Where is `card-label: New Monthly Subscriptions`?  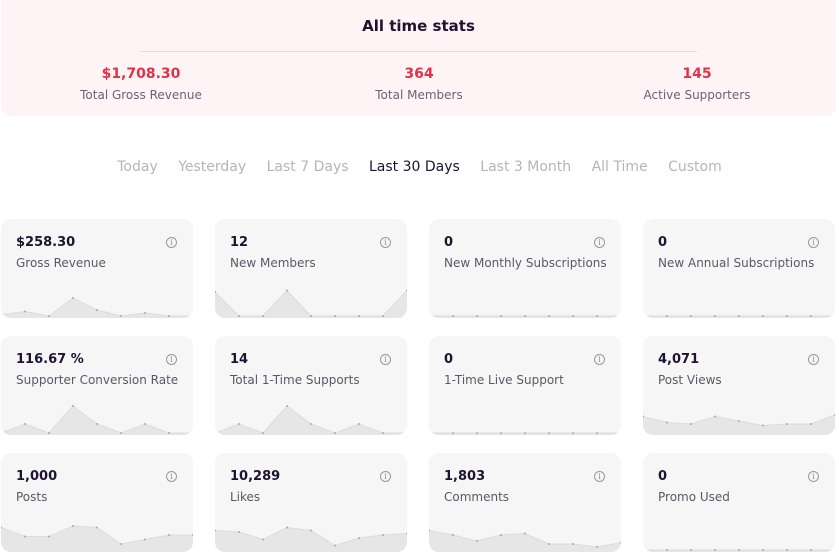
card-label: New Monthly Subscriptions is located at coordinates (525, 263).